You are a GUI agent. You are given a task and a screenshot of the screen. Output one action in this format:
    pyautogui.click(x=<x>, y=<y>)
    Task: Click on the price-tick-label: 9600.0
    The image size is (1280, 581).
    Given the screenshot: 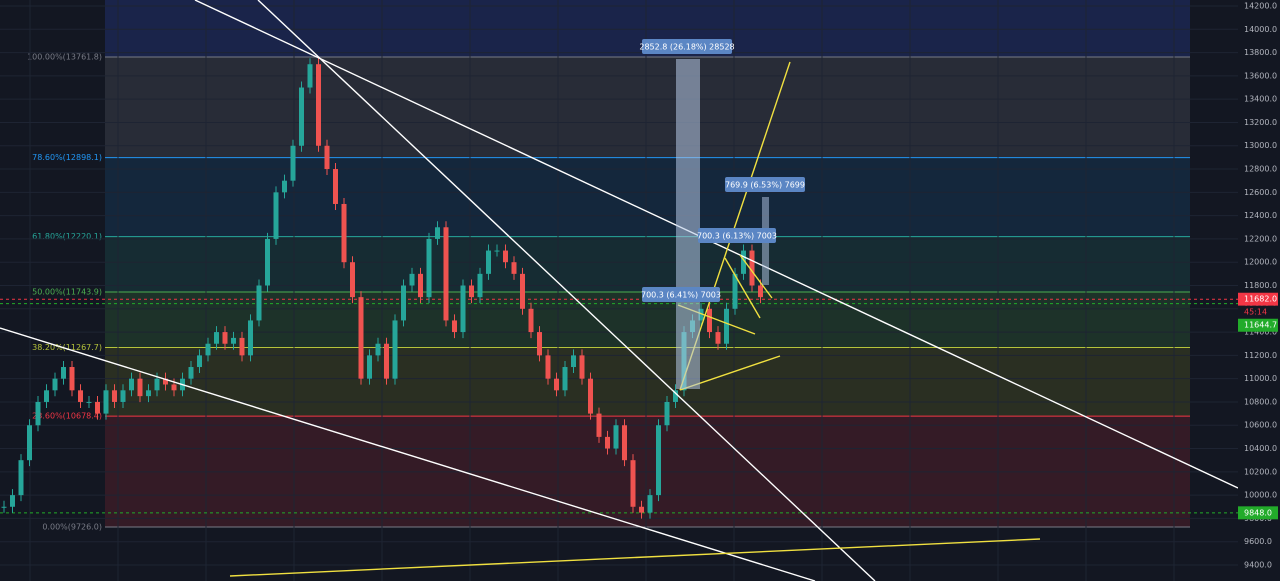 What is the action you would take?
    pyautogui.click(x=1258, y=541)
    